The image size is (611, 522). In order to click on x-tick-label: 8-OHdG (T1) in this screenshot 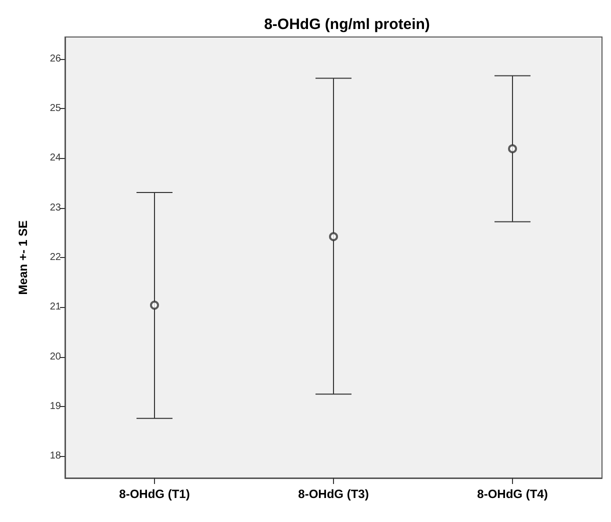, I will do `click(154, 494)`.